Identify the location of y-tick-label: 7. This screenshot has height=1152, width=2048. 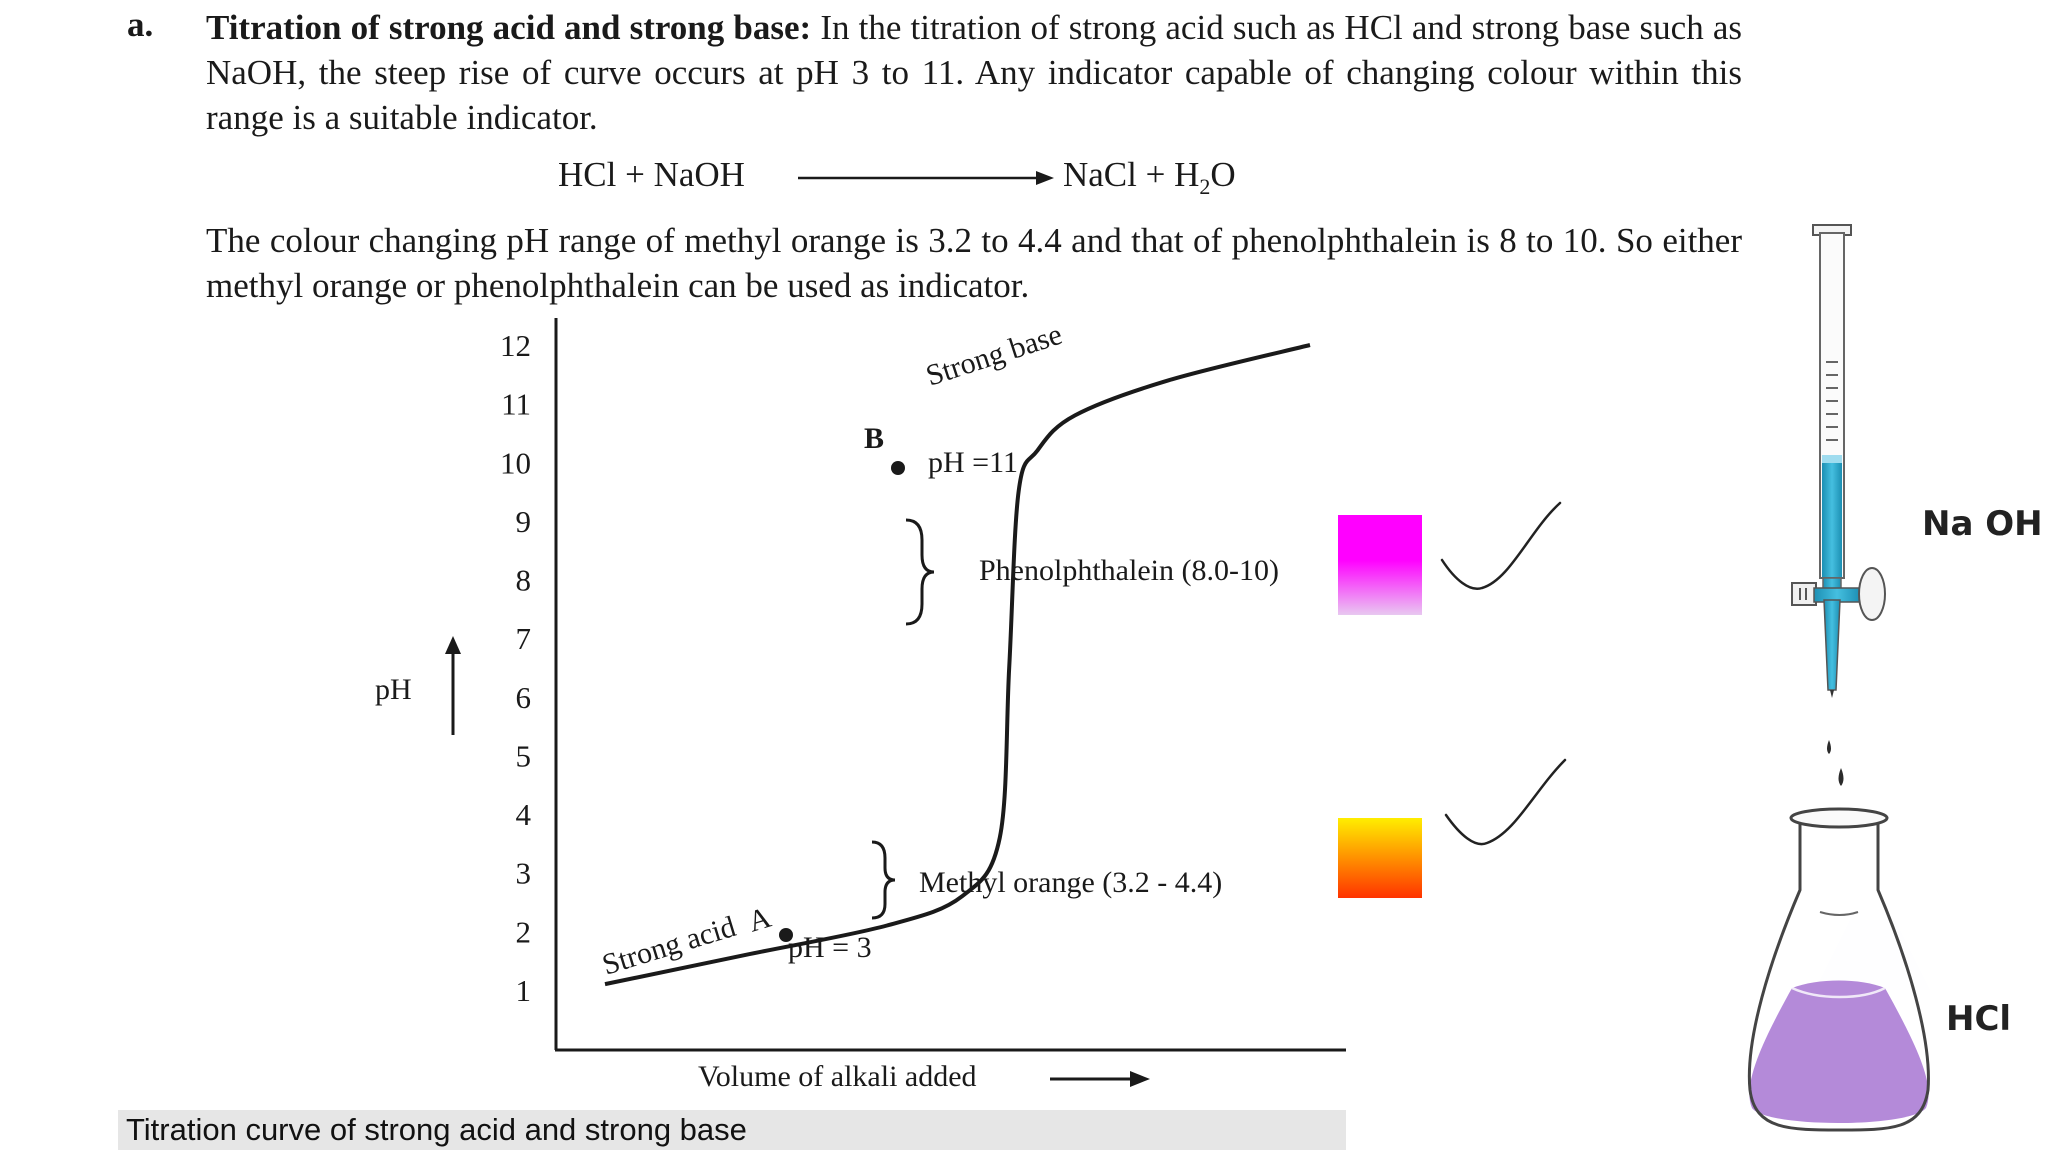
(524, 638).